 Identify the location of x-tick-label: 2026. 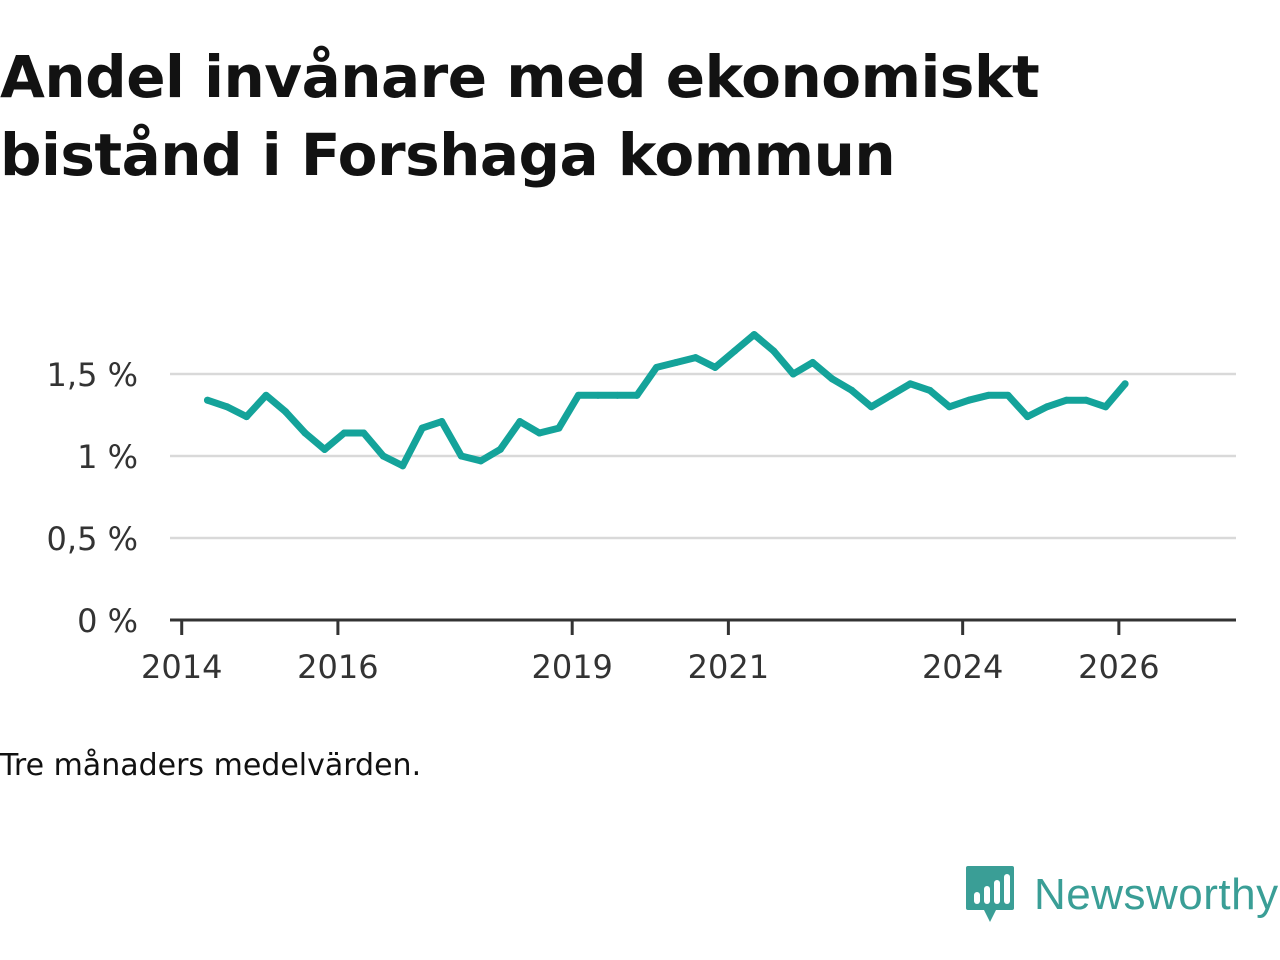
(1118, 667).